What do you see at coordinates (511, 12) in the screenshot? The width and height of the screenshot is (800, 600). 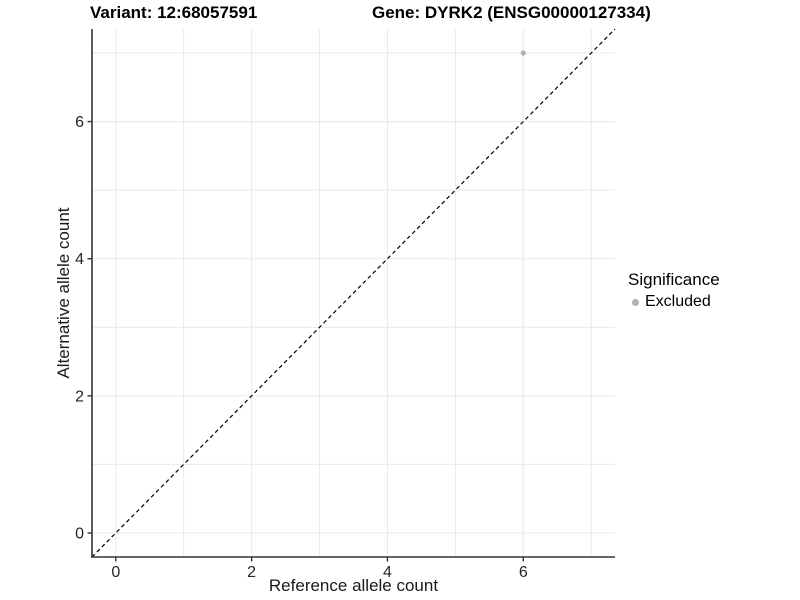 I see `plot-title-gene: Gene: DYRK2 (ENSG00000127334)` at bounding box center [511, 12].